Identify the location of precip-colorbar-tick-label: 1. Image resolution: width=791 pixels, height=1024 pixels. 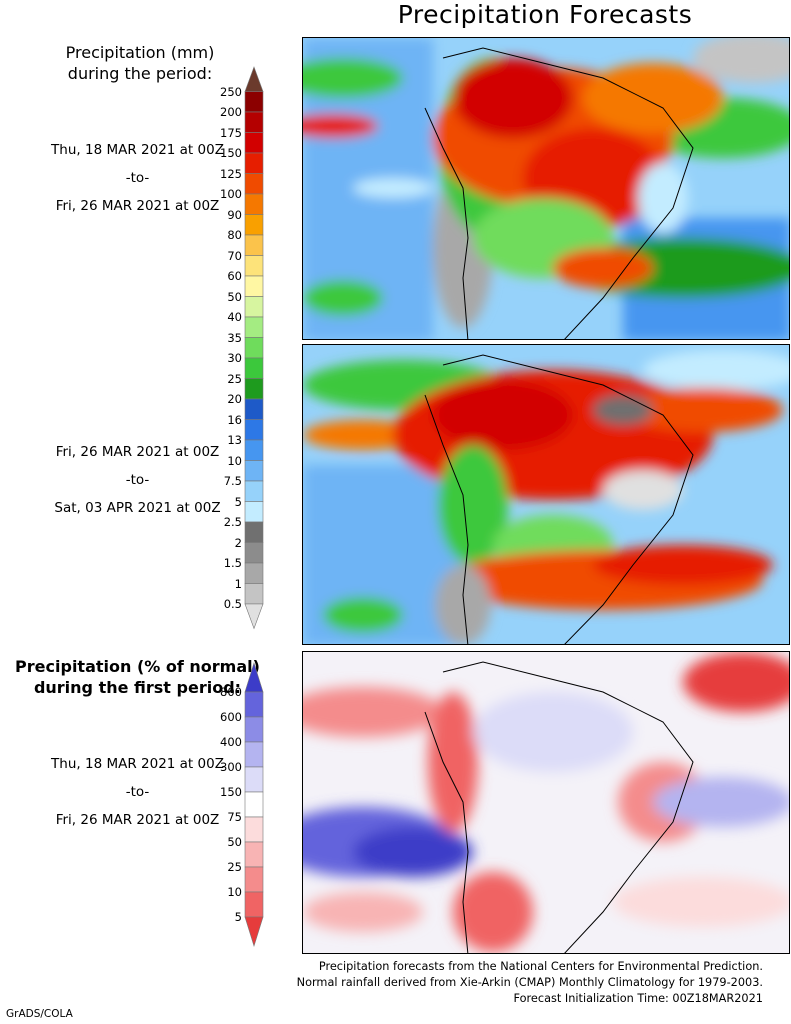
(238, 583).